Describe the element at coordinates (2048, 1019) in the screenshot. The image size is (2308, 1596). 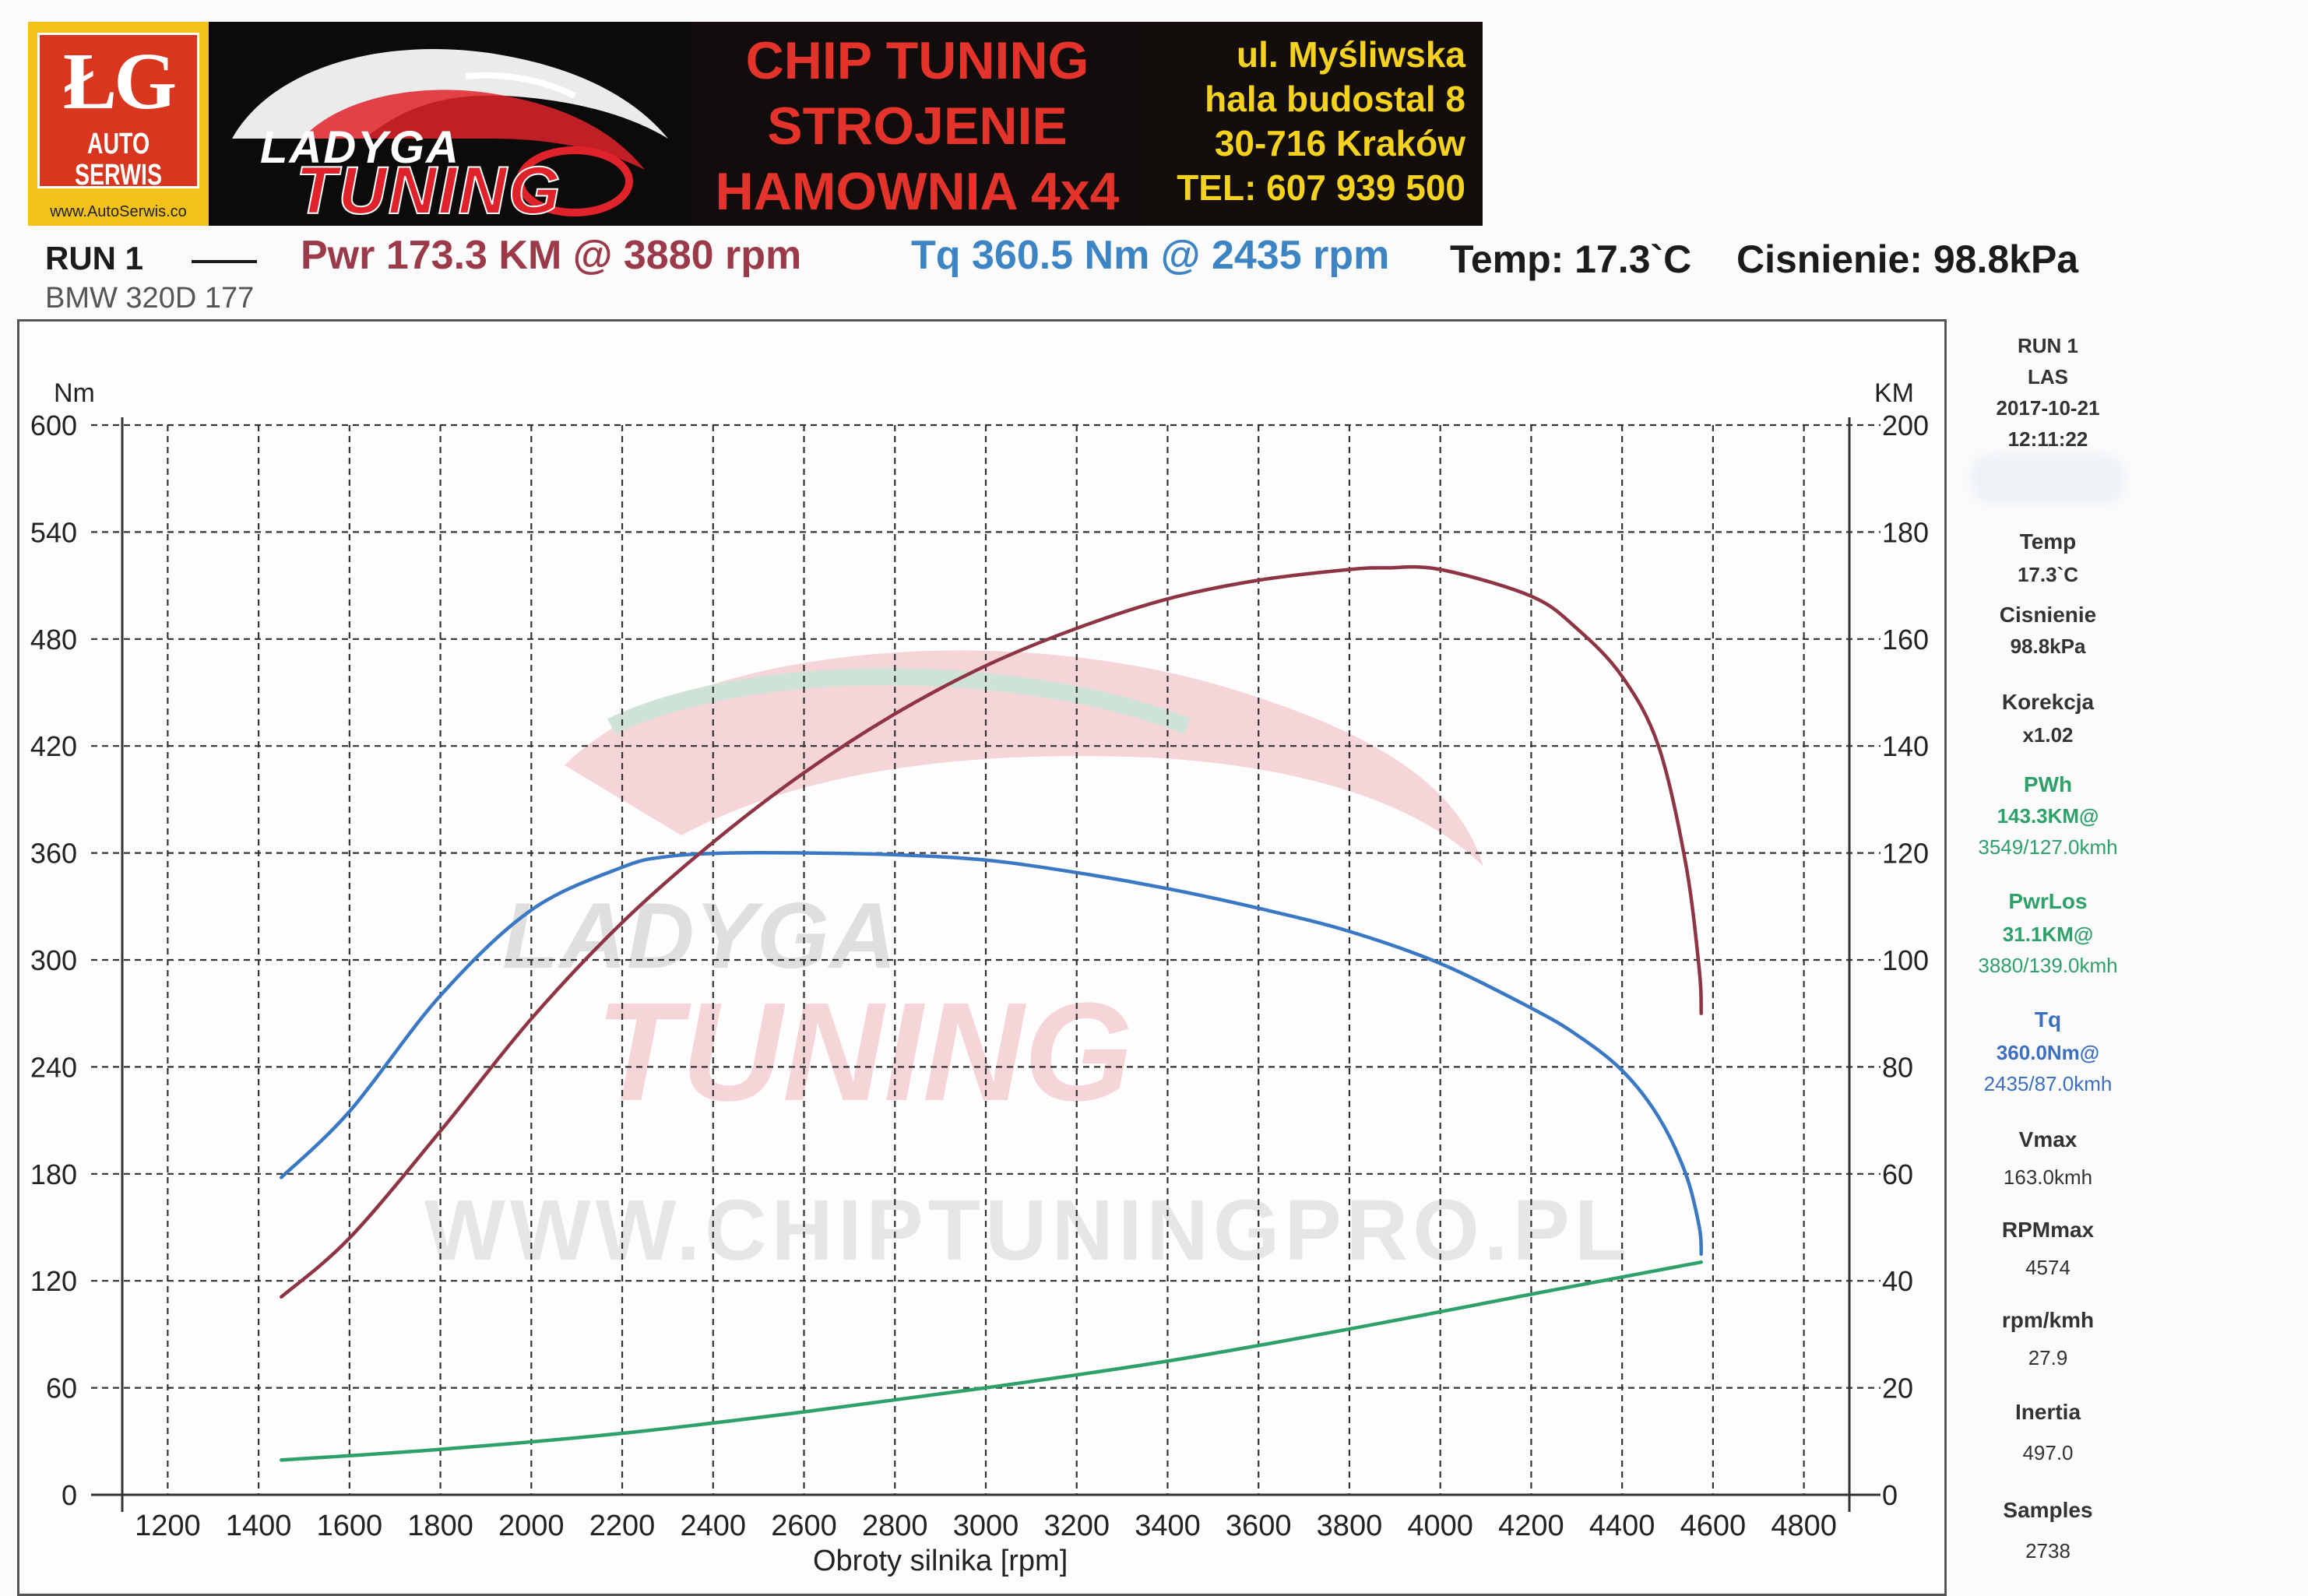
I see `side-tq-label: Tq` at that location.